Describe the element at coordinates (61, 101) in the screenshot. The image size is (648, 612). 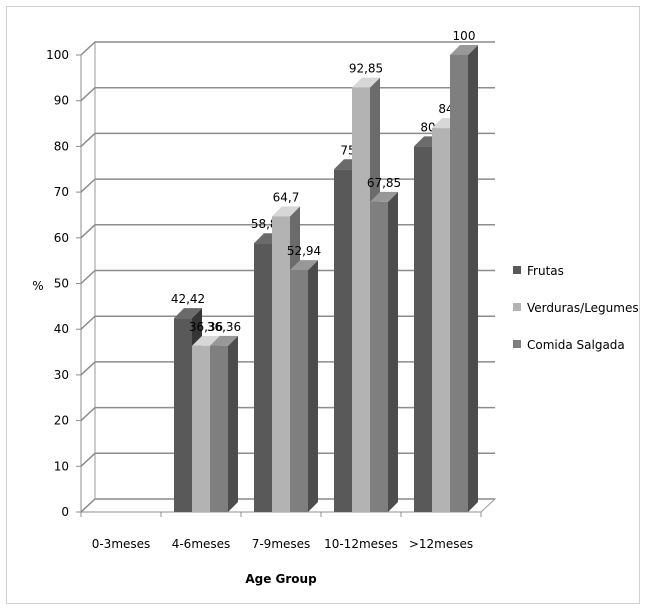
I see `y-tick-label: 90` at that location.